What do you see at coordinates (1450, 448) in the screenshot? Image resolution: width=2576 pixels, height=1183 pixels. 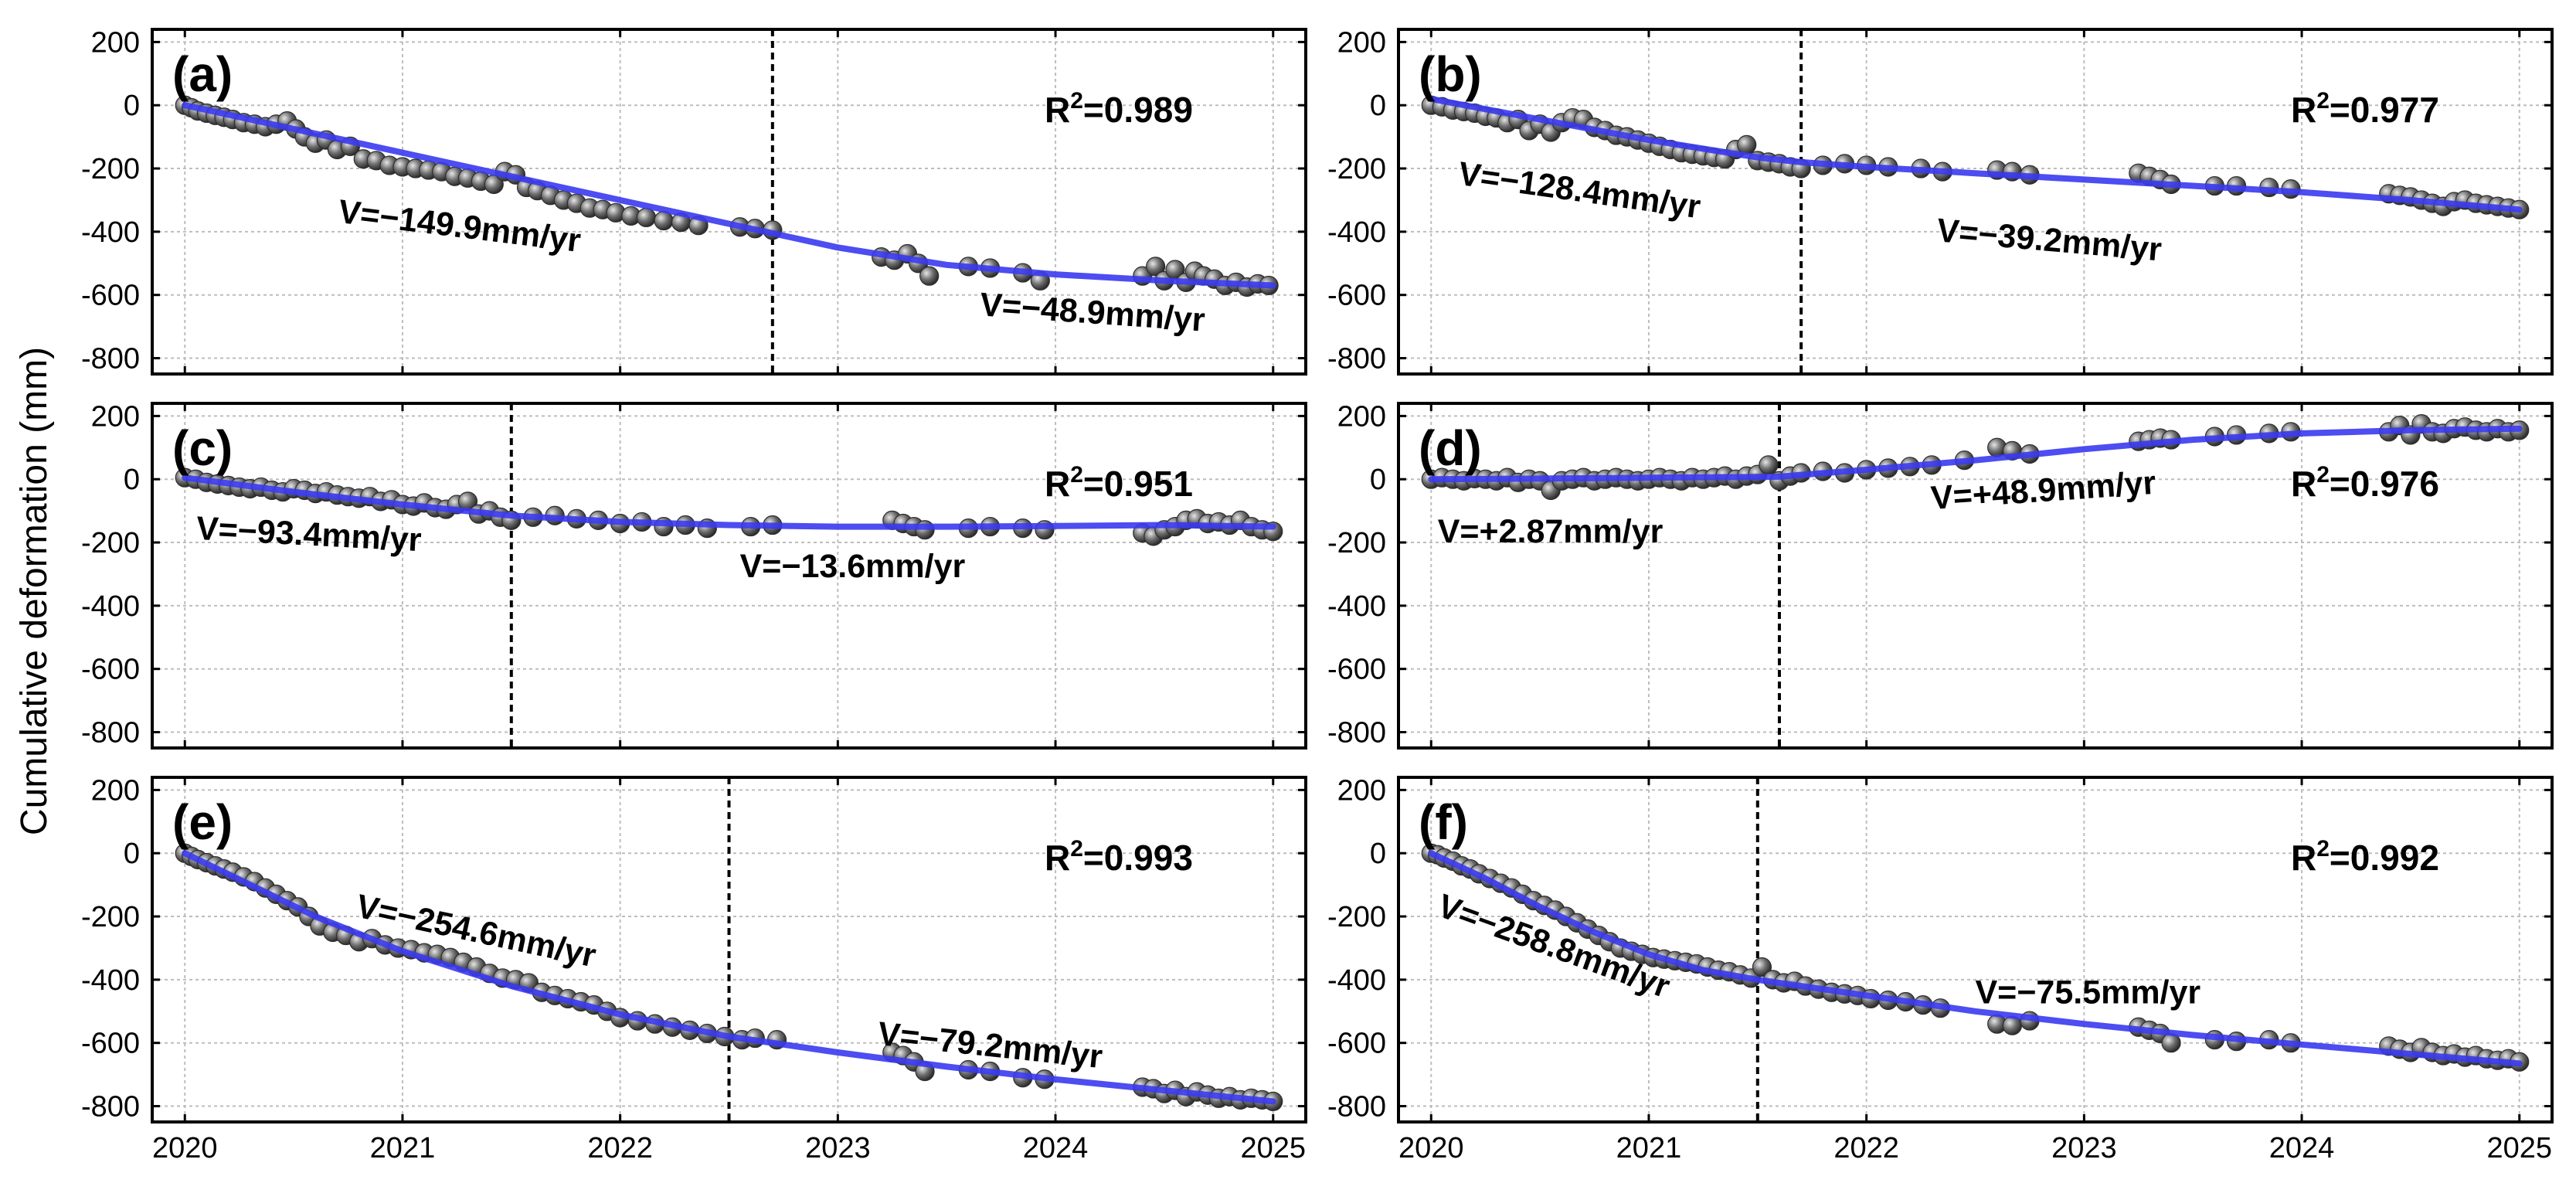 I see `panel-label: (d)` at bounding box center [1450, 448].